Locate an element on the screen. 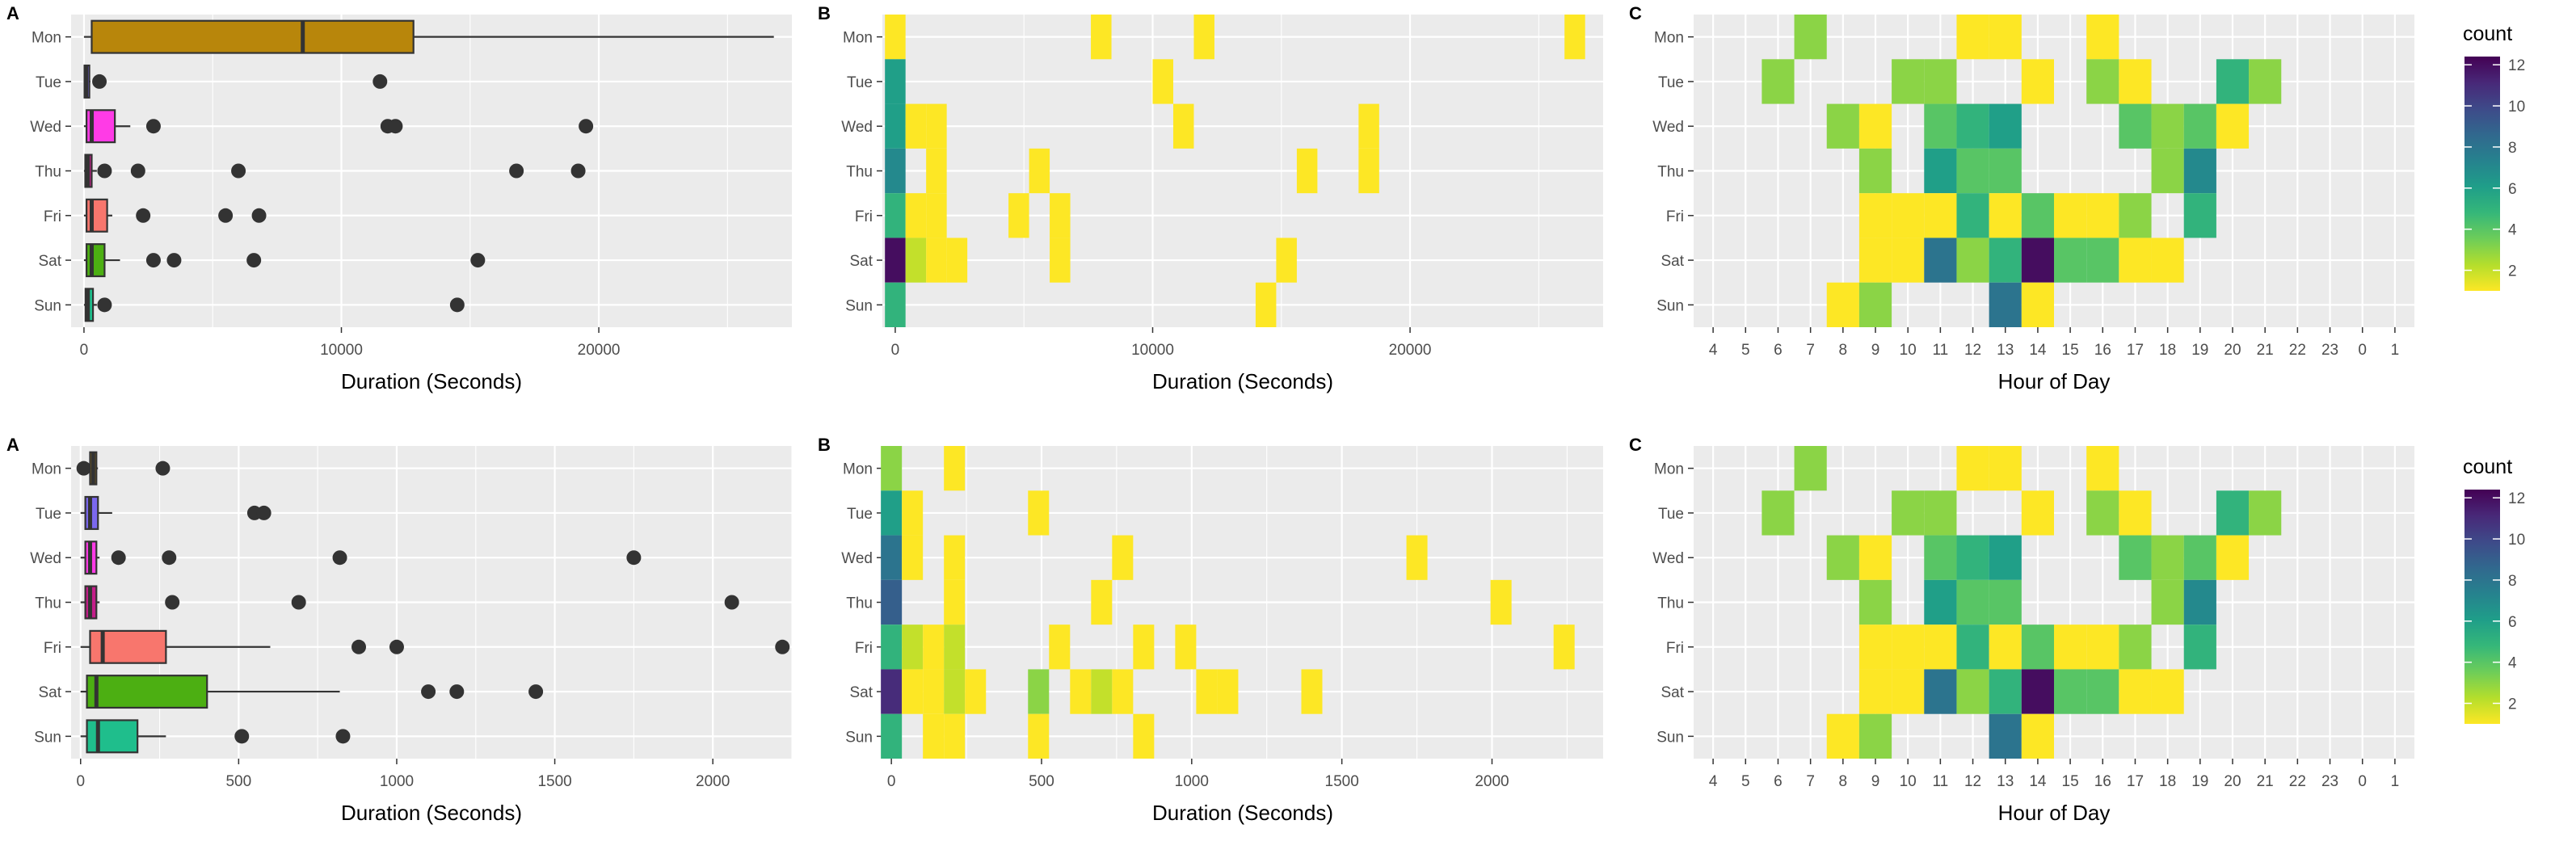  box-fri is located at coordinates (175, 215).